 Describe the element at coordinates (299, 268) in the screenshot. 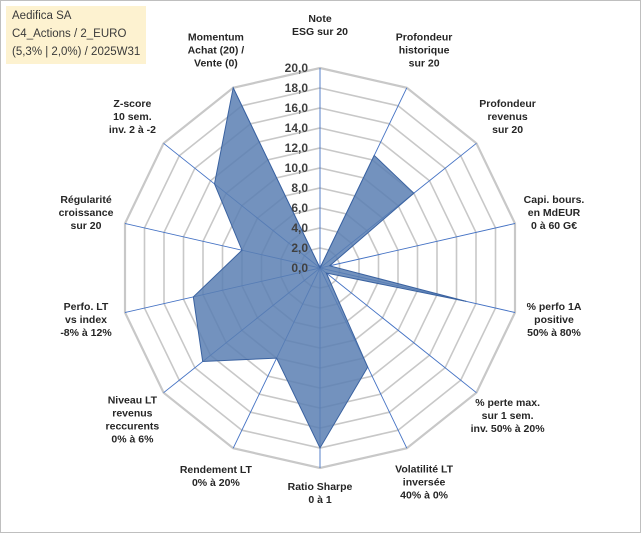

I see `tick-label: 0,0` at that location.